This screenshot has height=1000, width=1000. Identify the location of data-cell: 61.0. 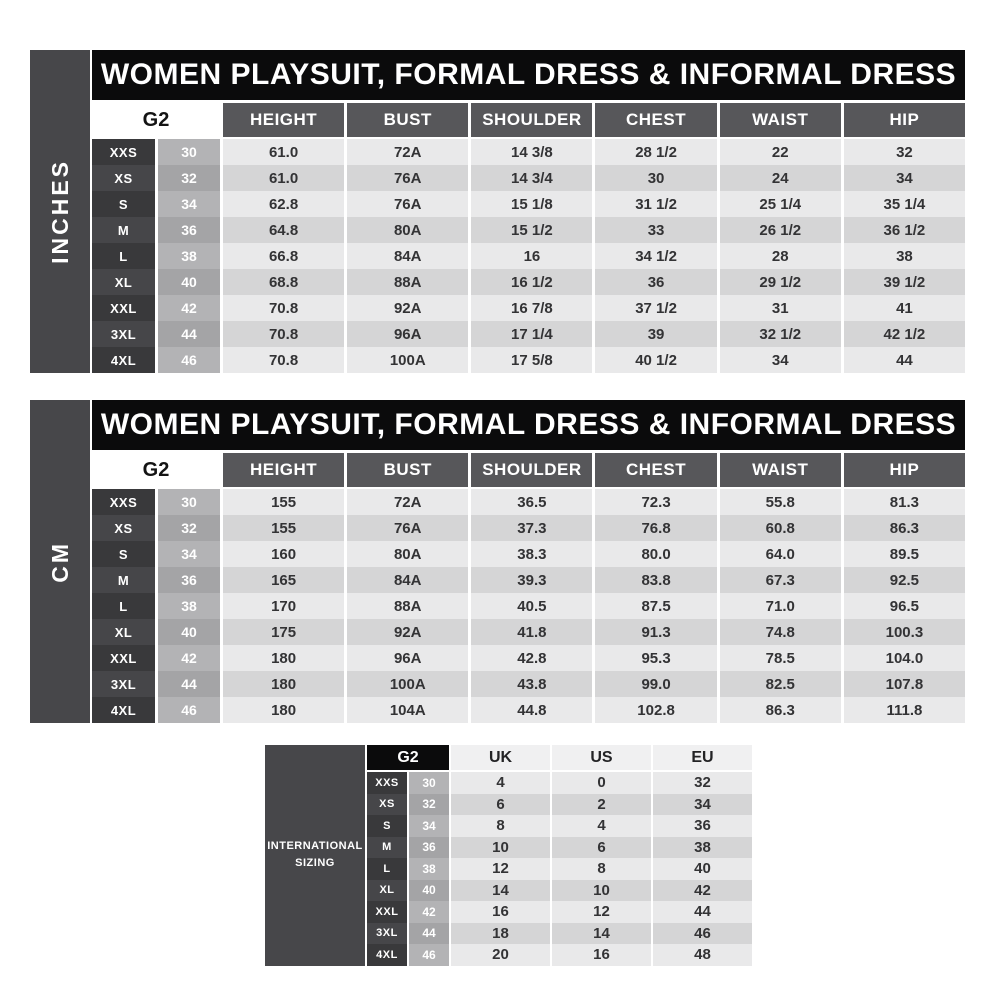
(284, 178).